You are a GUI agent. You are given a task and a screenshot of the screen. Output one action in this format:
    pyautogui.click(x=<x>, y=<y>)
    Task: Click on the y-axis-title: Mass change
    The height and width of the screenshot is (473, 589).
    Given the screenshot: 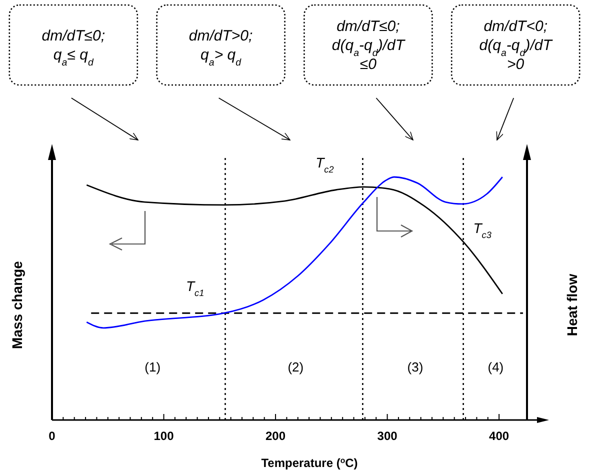 What is the action you would take?
    pyautogui.click(x=17, y=304)
    